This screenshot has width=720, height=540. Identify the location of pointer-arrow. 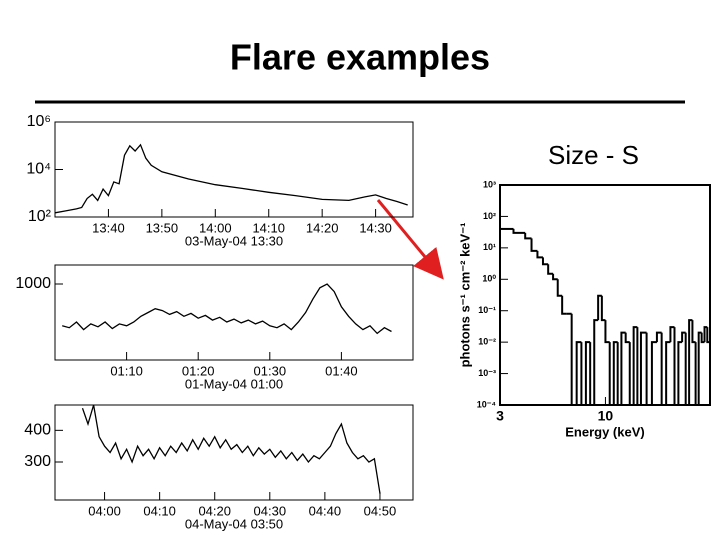
(410, 239).